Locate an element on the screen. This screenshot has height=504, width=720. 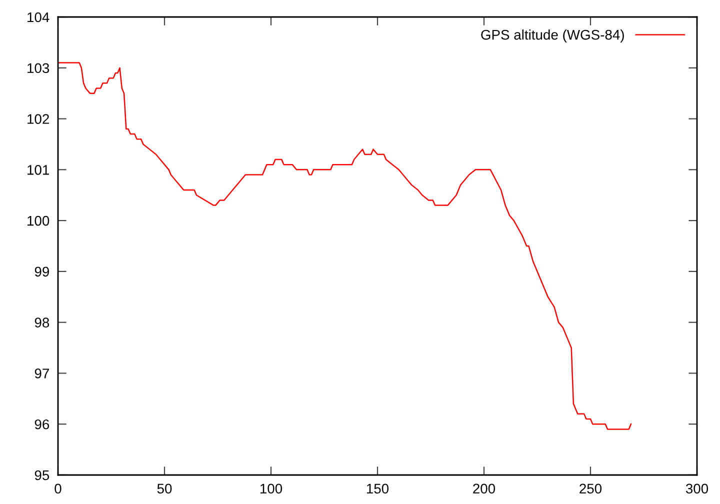
y-tick-label: 101 is located at coordinates (38, 170).